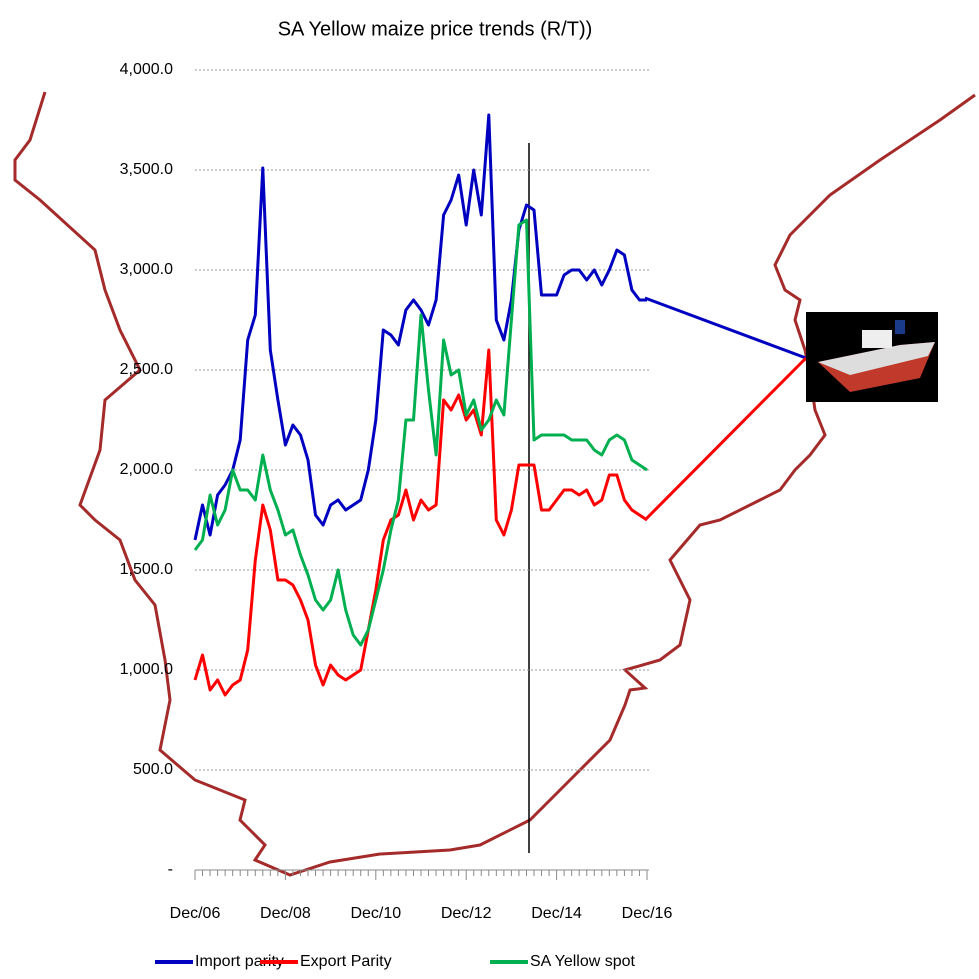 The image size is (979, 979). I want to click on y-tick-label: 3,500.0, so click(146, 169).